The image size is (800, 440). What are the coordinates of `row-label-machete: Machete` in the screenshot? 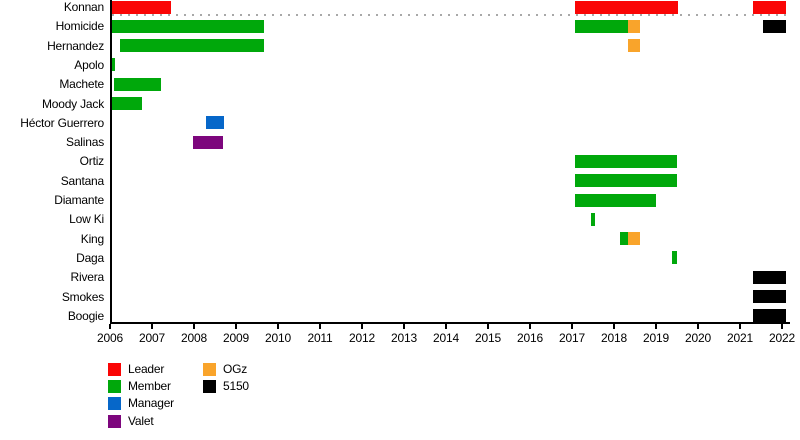 It's located at (81, 84).